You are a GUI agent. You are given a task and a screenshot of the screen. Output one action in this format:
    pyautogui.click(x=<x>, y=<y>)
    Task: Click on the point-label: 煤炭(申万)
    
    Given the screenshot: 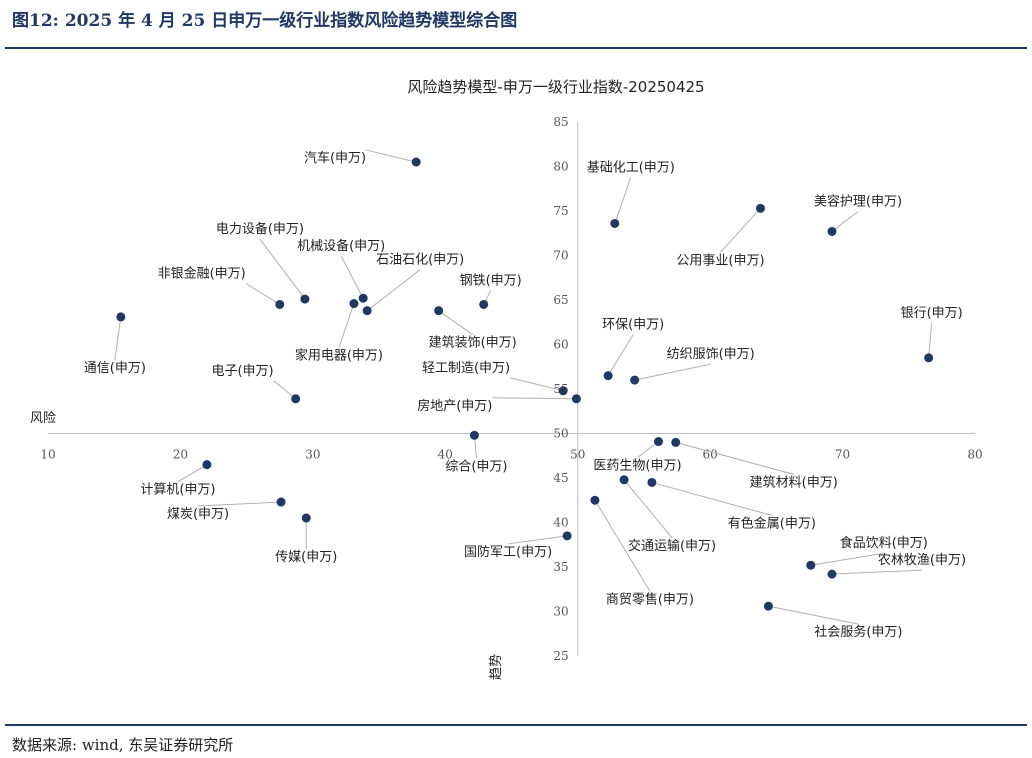 What is the action you would take?
    pyautogui.click(x=198, y=514)
    